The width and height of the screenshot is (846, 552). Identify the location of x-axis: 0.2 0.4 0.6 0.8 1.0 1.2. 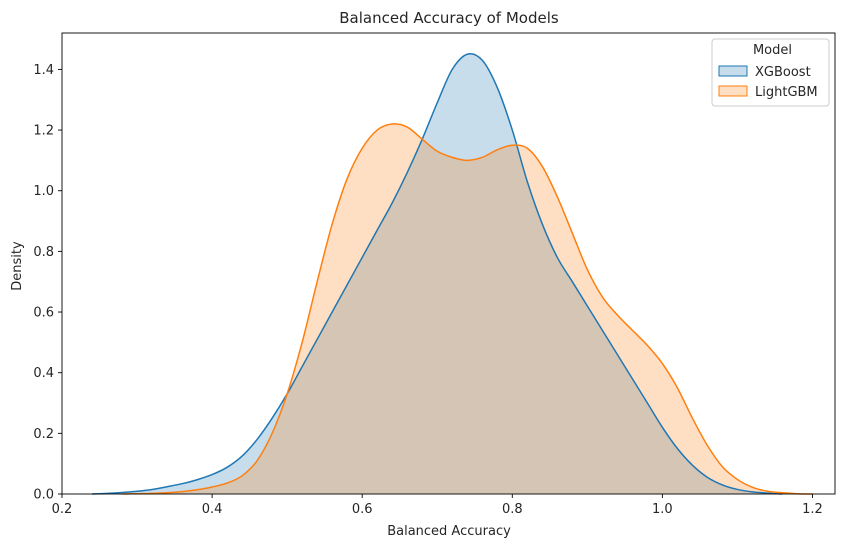
(437, 505).